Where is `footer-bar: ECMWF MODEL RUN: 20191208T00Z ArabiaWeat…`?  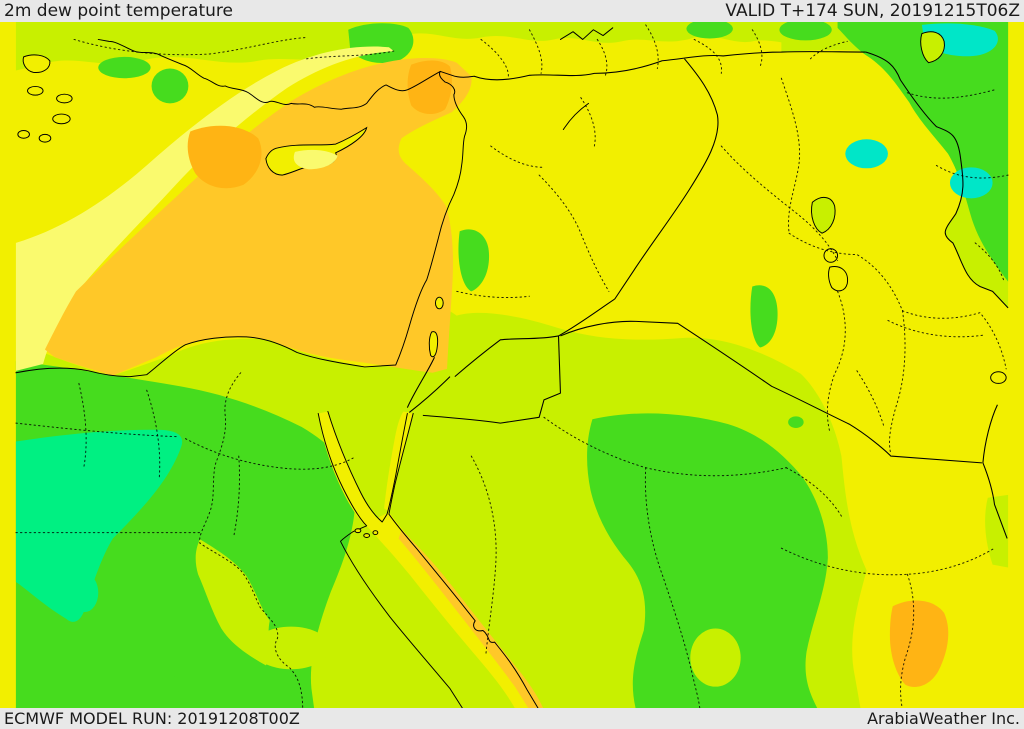 footer-bar: ECMWF MODEL RUN: 20191208T00Z ArabiaWeat… is located at coordinates (512, 718).